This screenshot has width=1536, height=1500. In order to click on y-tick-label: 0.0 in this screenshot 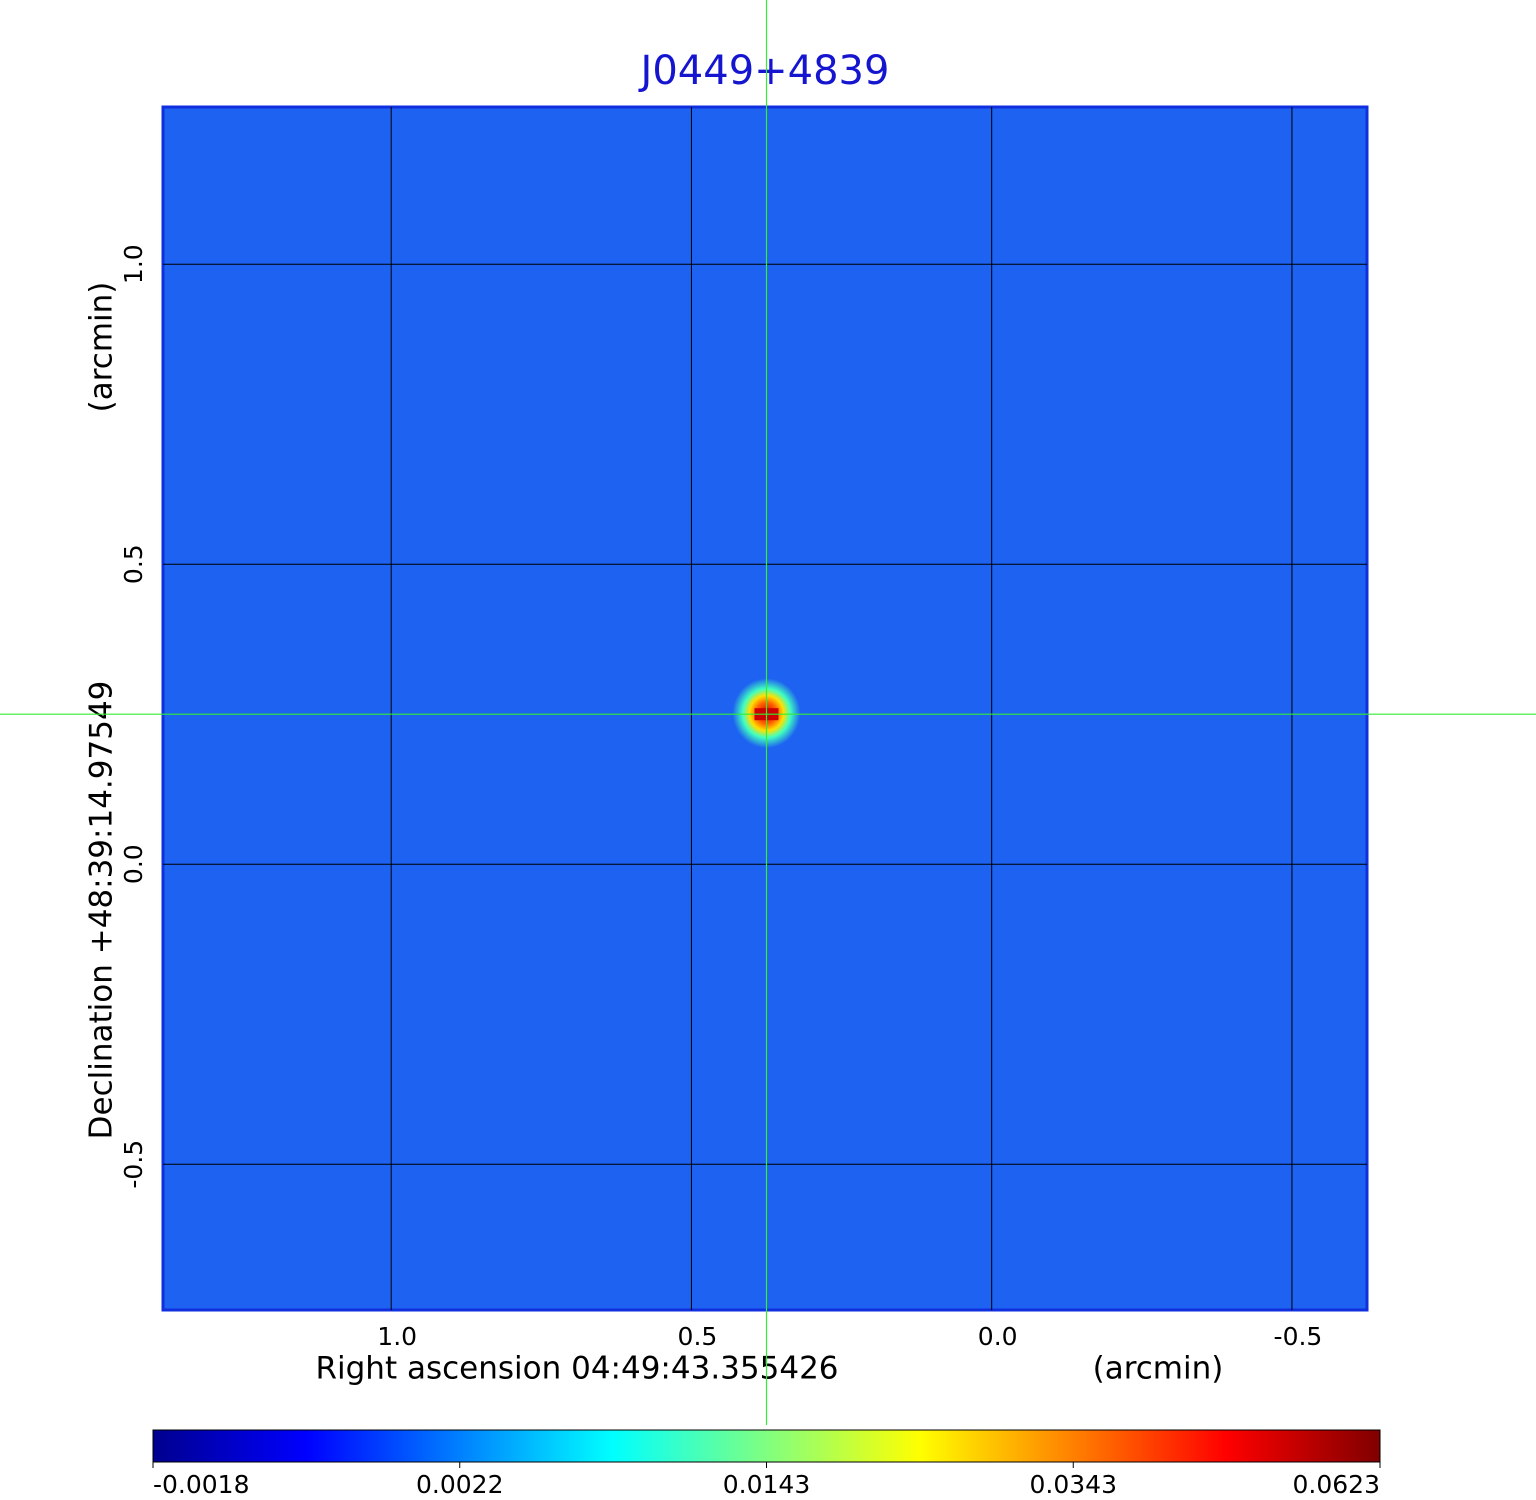, I will do `click(133, 864)`.